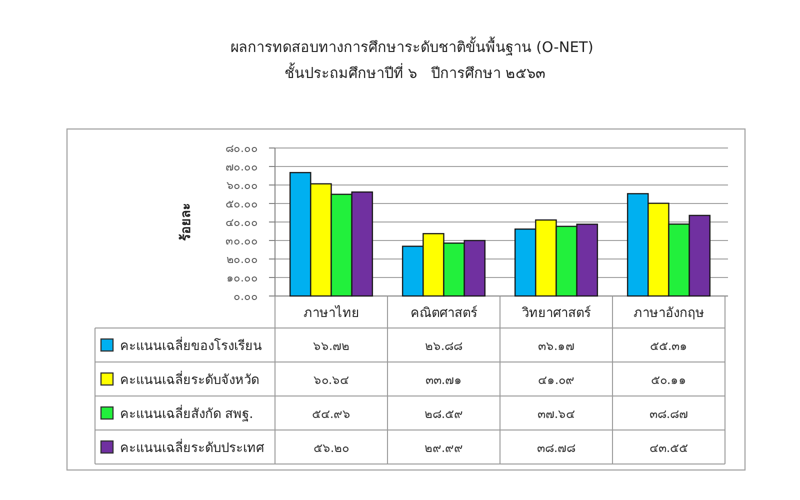  Describe the element at coordinates (242, 241) in the screenshot. I see `y-tick-label: ๓๐.๐๐` at that location.